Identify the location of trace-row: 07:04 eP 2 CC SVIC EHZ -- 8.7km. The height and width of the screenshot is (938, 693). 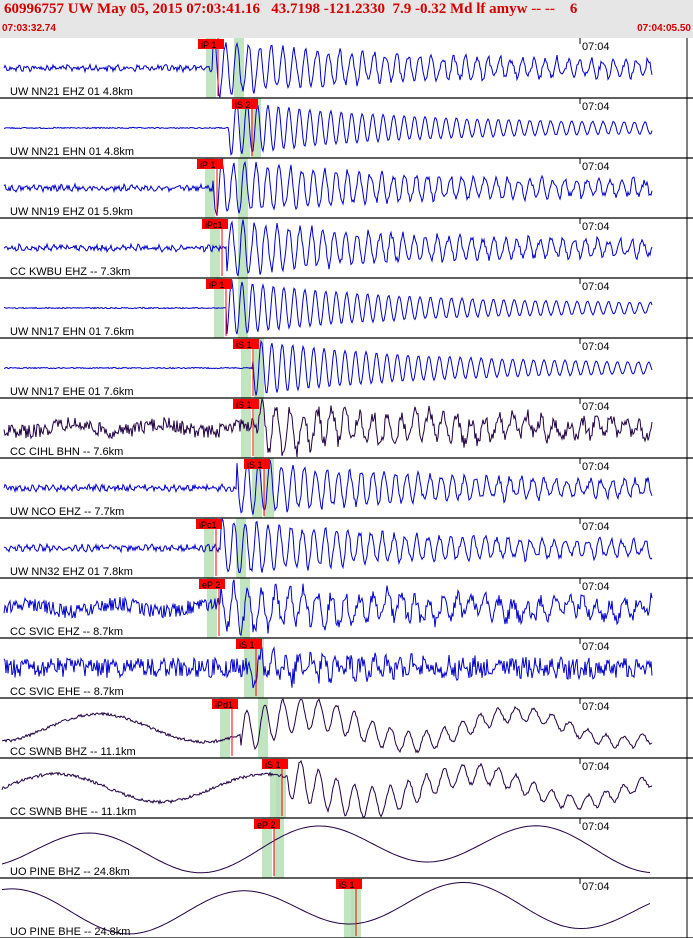
(346, 608).